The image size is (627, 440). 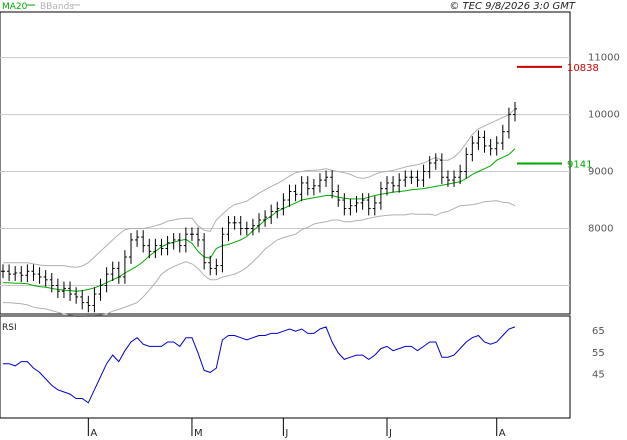 What do you see at coordinates (583, 68) in the screenshot?
I see `annotation-label: 10838` at bounding box center [583, 68].